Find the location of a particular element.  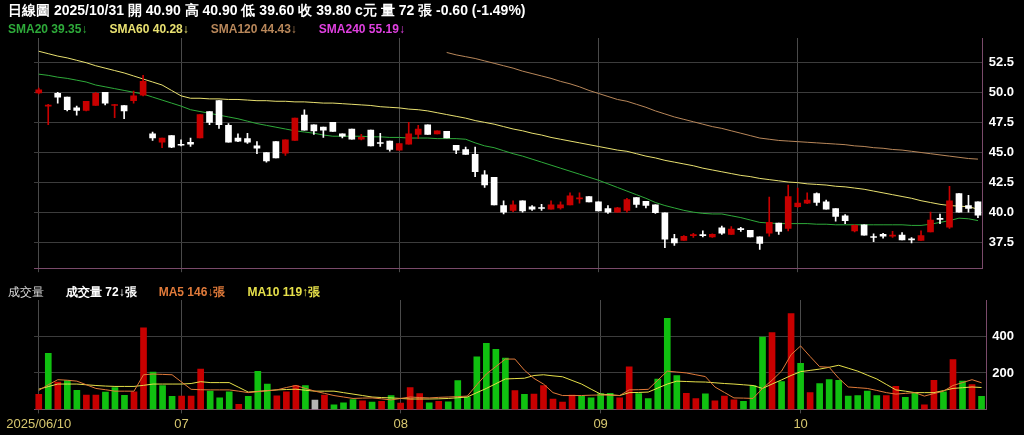

chart-title: 日線圖 2025/10/31 開 40.90 高 40.90 低 39.60 收 39.80 c元 量 72 張 -0.60 (-1.49%) is located at coordinates (267, 11).